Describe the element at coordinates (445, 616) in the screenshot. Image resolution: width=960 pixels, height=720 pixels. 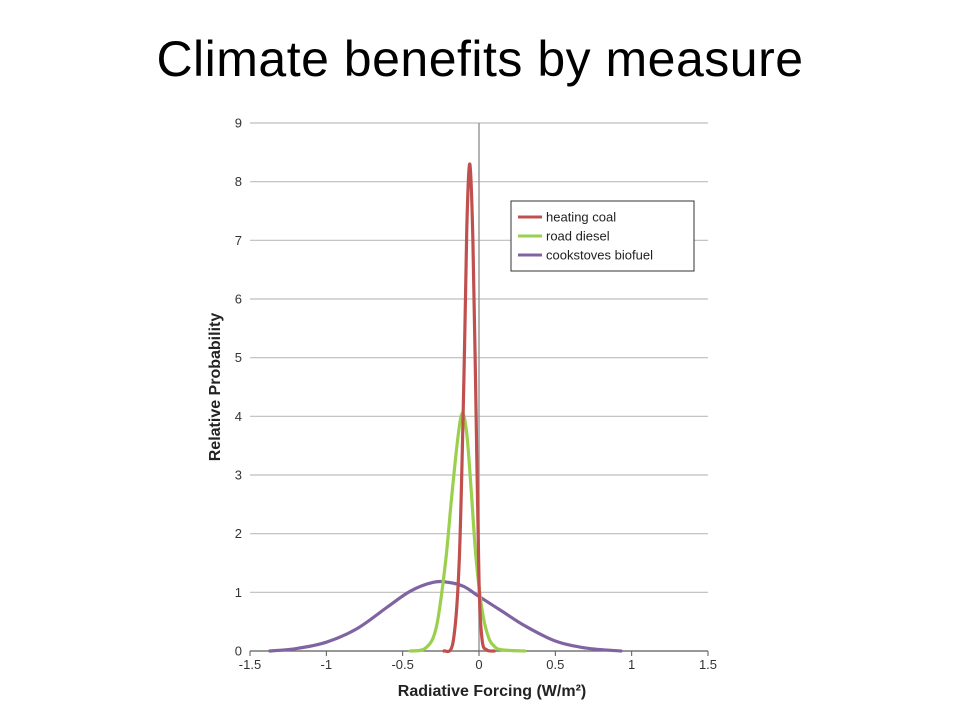
I see `series-line-cookstoves-biofuel` at that location.